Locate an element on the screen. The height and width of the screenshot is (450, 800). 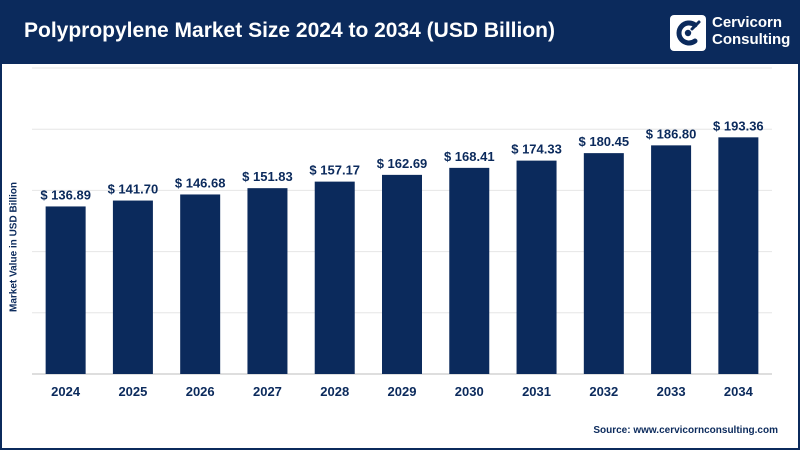
data-label-2029: $ 162.69 is located at coordinates (402, 163).